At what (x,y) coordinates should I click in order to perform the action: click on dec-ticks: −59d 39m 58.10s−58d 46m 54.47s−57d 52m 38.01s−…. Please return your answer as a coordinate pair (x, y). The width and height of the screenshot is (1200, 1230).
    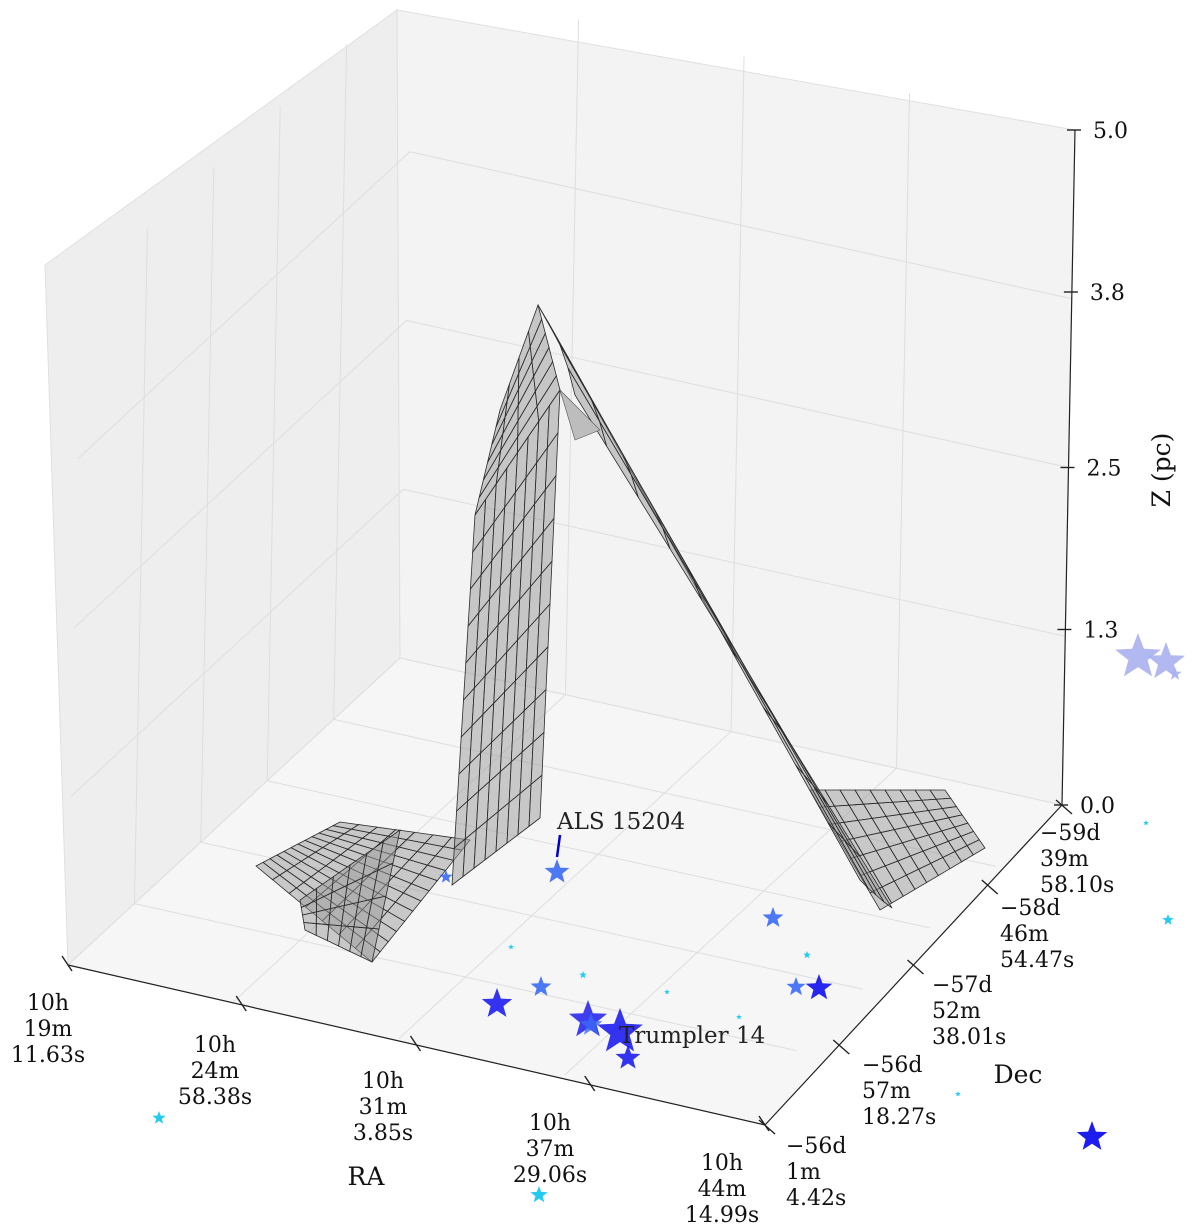
    Looking at the image, I should click on (936, 1005).